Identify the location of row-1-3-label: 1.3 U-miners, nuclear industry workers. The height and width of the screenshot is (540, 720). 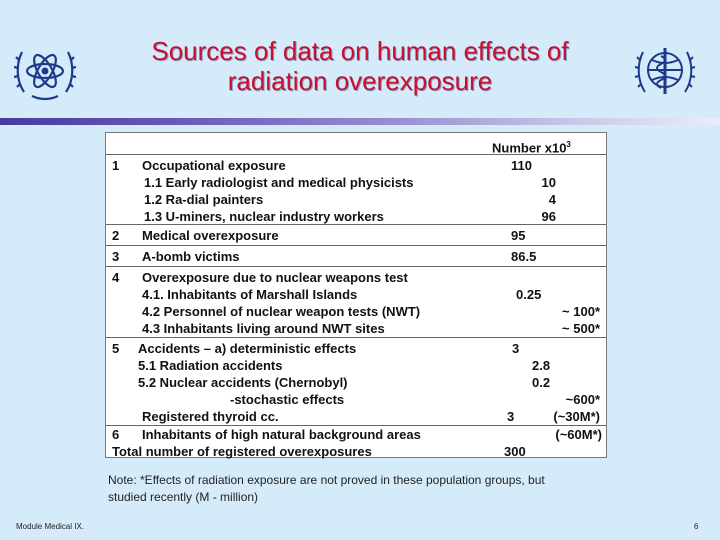
(264, 216).